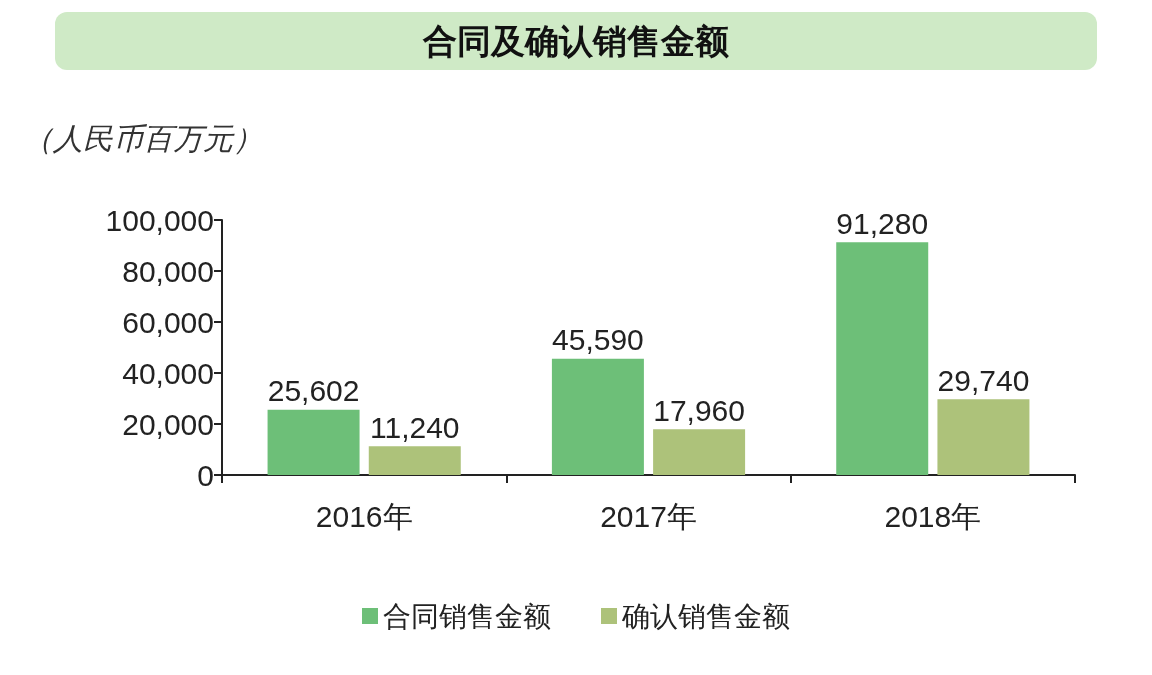  I want to click on data-label: 11,240, so click(415, 427).